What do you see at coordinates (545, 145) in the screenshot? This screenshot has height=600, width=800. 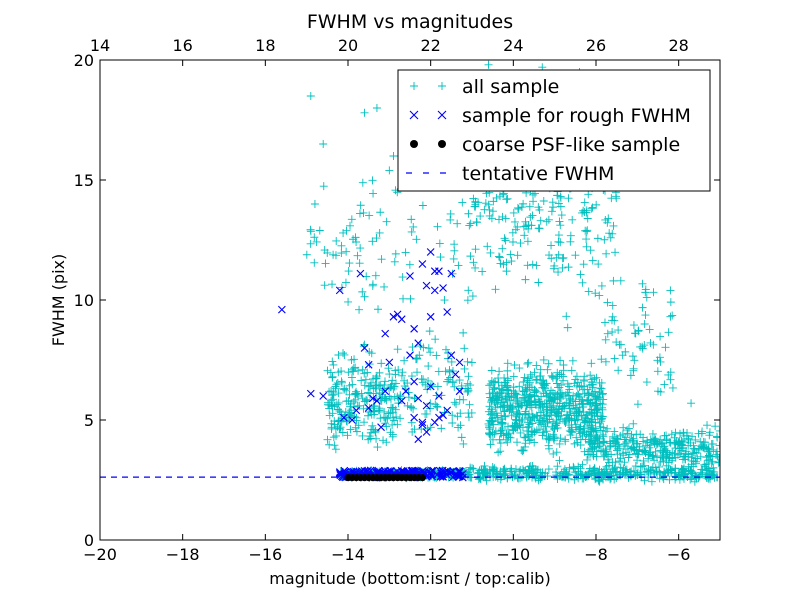 I see `legend-item: coarse PSF-like sample` at bounding box center [545, 145].